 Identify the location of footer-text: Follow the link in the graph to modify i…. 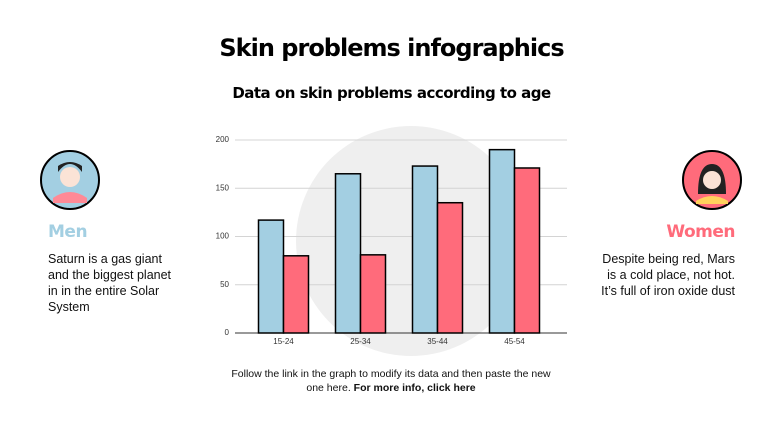
(391, 381).